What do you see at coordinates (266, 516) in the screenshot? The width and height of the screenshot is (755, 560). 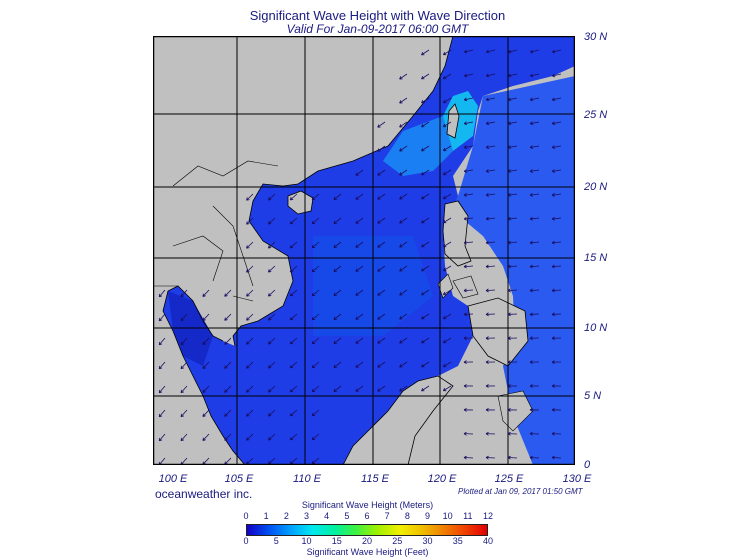 I see `legend-meters-tick: 1` at bounding box center [266, 516].